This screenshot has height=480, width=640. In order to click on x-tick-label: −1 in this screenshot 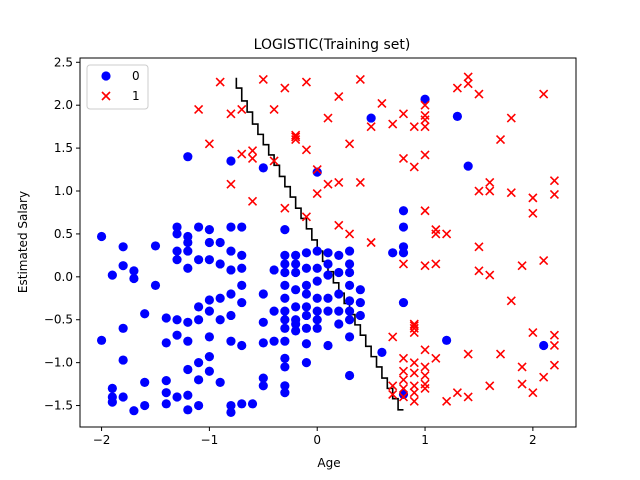, I will do `click(210, 440)`.